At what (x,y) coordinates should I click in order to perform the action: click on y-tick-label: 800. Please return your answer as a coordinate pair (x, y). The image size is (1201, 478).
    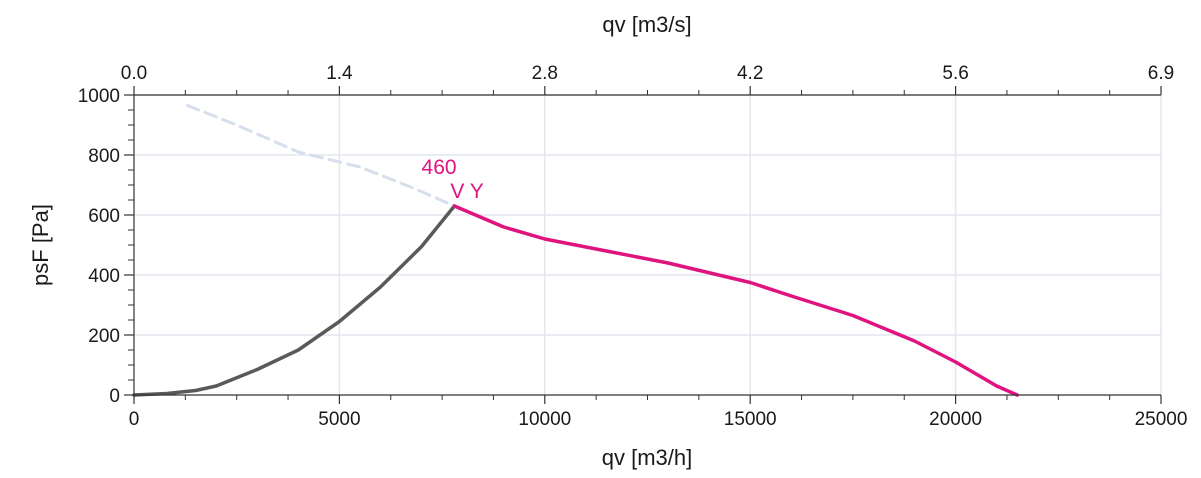
    Looking at the image, I should click on (104, 156).